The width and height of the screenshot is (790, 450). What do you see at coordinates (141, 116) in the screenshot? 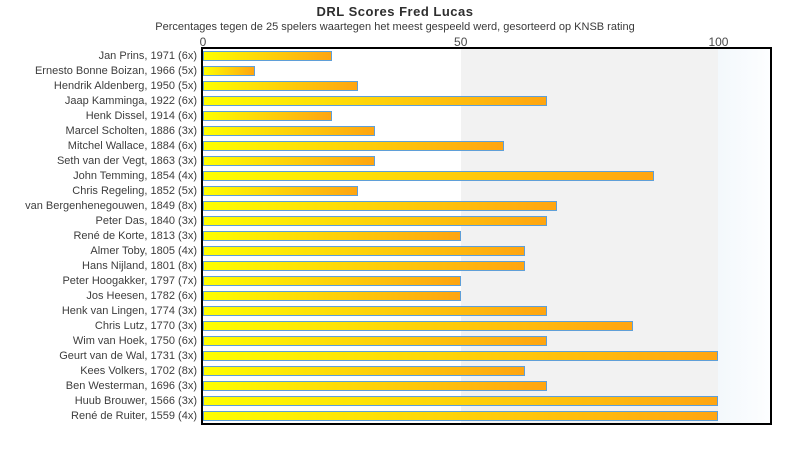
I see `category-label: Henk Dissel, 1914 (6x)` at bounding box center [141, 116].